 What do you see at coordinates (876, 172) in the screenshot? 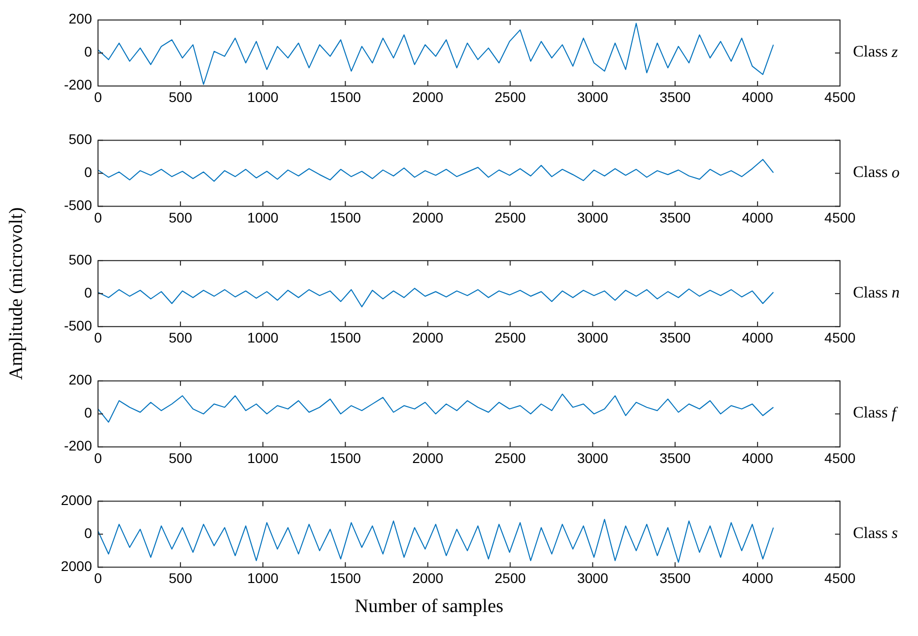
I see `text: Class o` at bounding box center [876, 172].